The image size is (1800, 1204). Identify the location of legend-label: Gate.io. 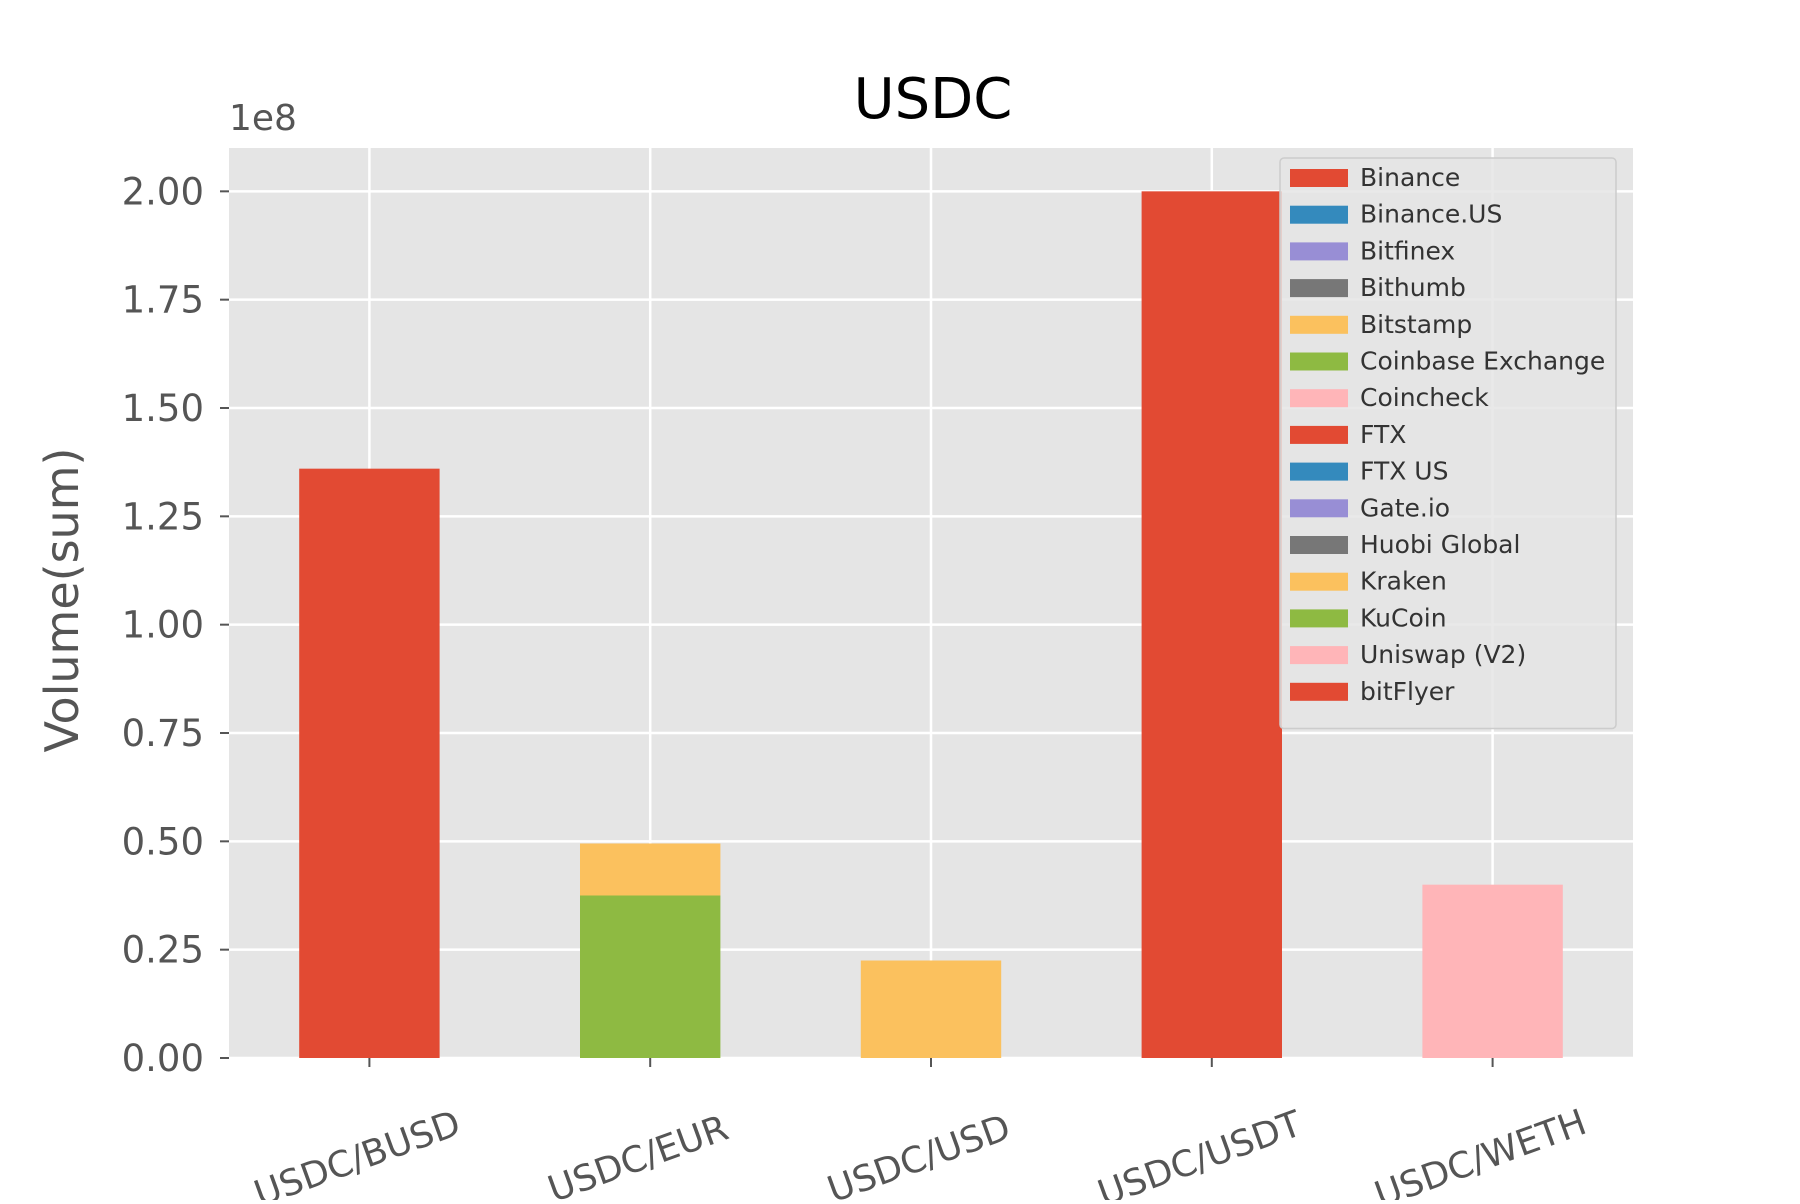
(1405, 507).